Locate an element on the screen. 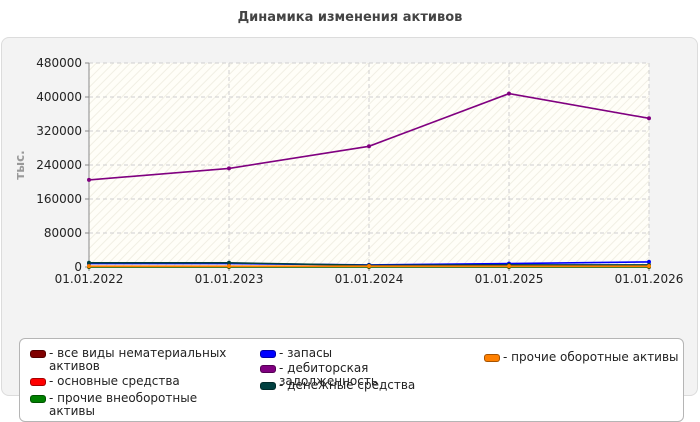 Image resolution: width=700 pixels, height=422 pixels. legend-item: - дебиторская задолженность is located at coordinates (365, 375).